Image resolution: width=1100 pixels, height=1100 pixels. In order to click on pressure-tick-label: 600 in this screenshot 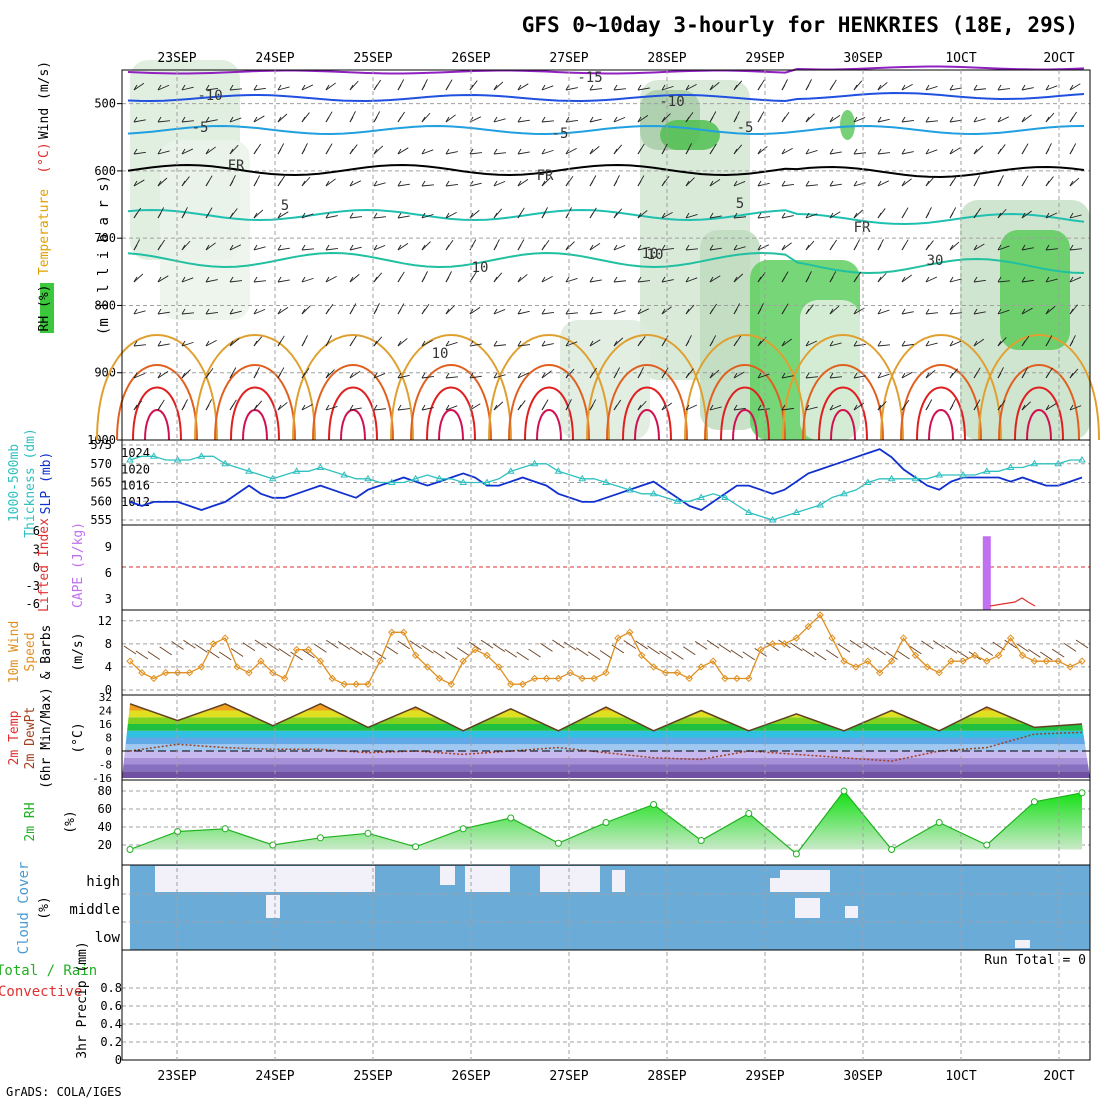, I will do `click(105, 171)`.